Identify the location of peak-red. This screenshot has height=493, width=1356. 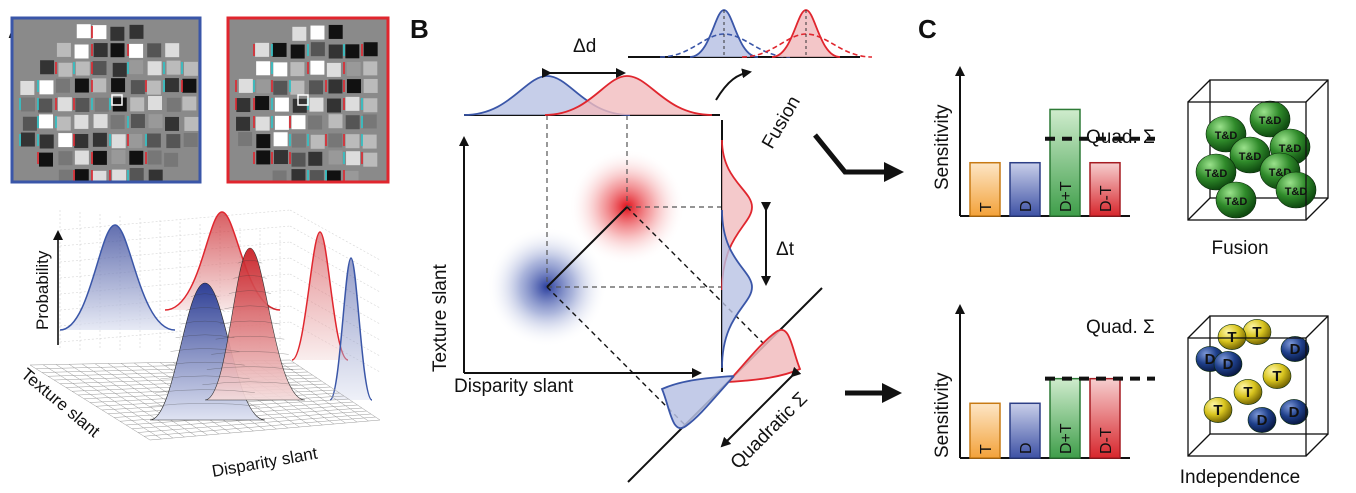
(255, 324).